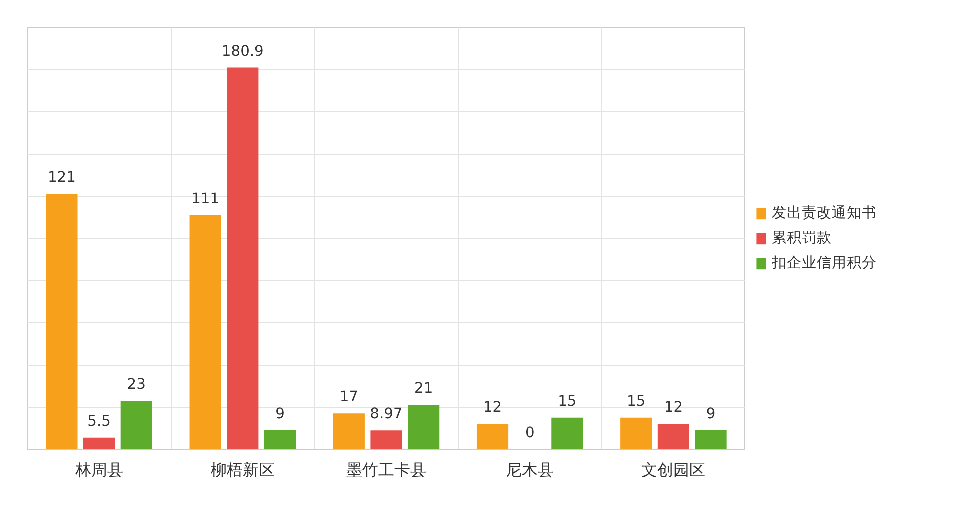 The image size is (966, 510). I want to click on data-label: 0, so click(530, 433).